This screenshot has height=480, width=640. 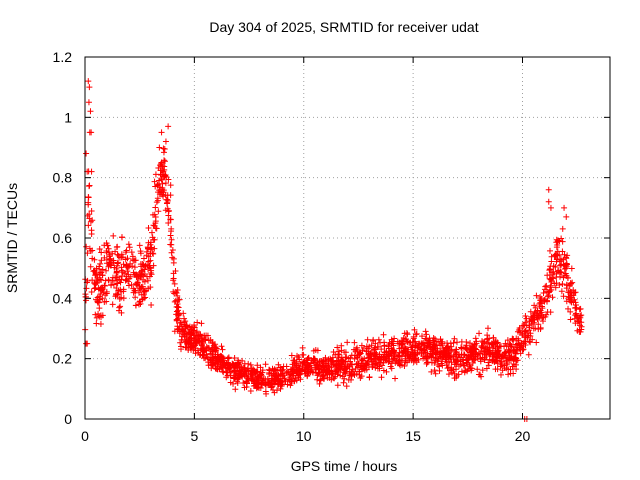 What do you see at coordinates (63, 238) in the screenshot?
I see `y-tick-label: 0.6` at bounding box center [63, 238].